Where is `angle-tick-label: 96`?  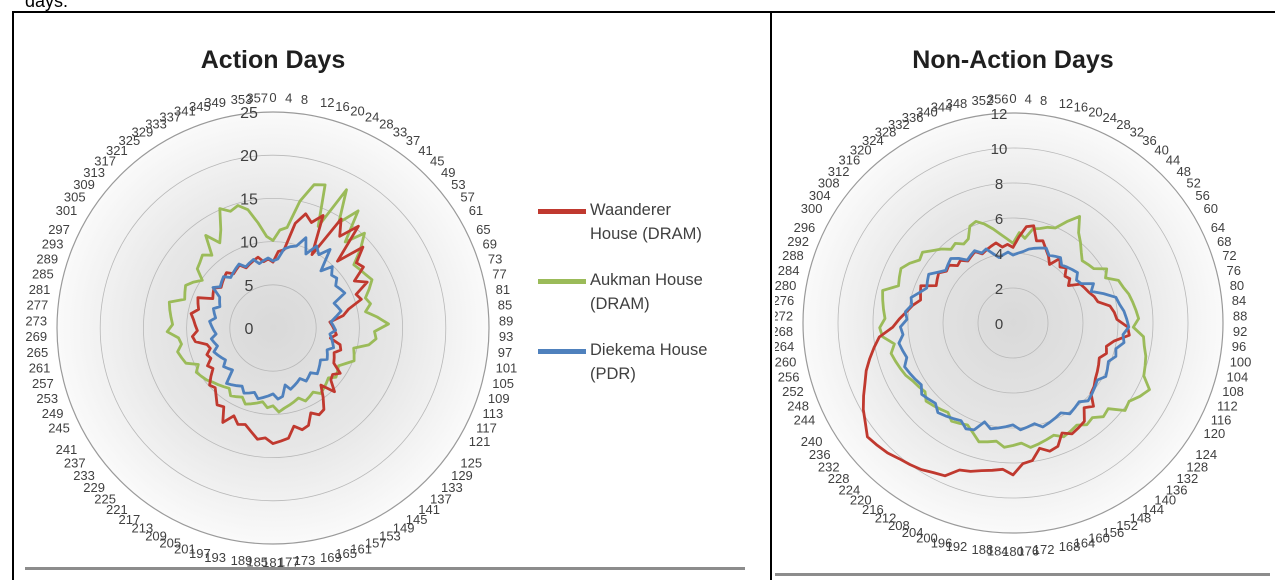
angle-tick-label: 96 is located at coordinates (1239, 346).